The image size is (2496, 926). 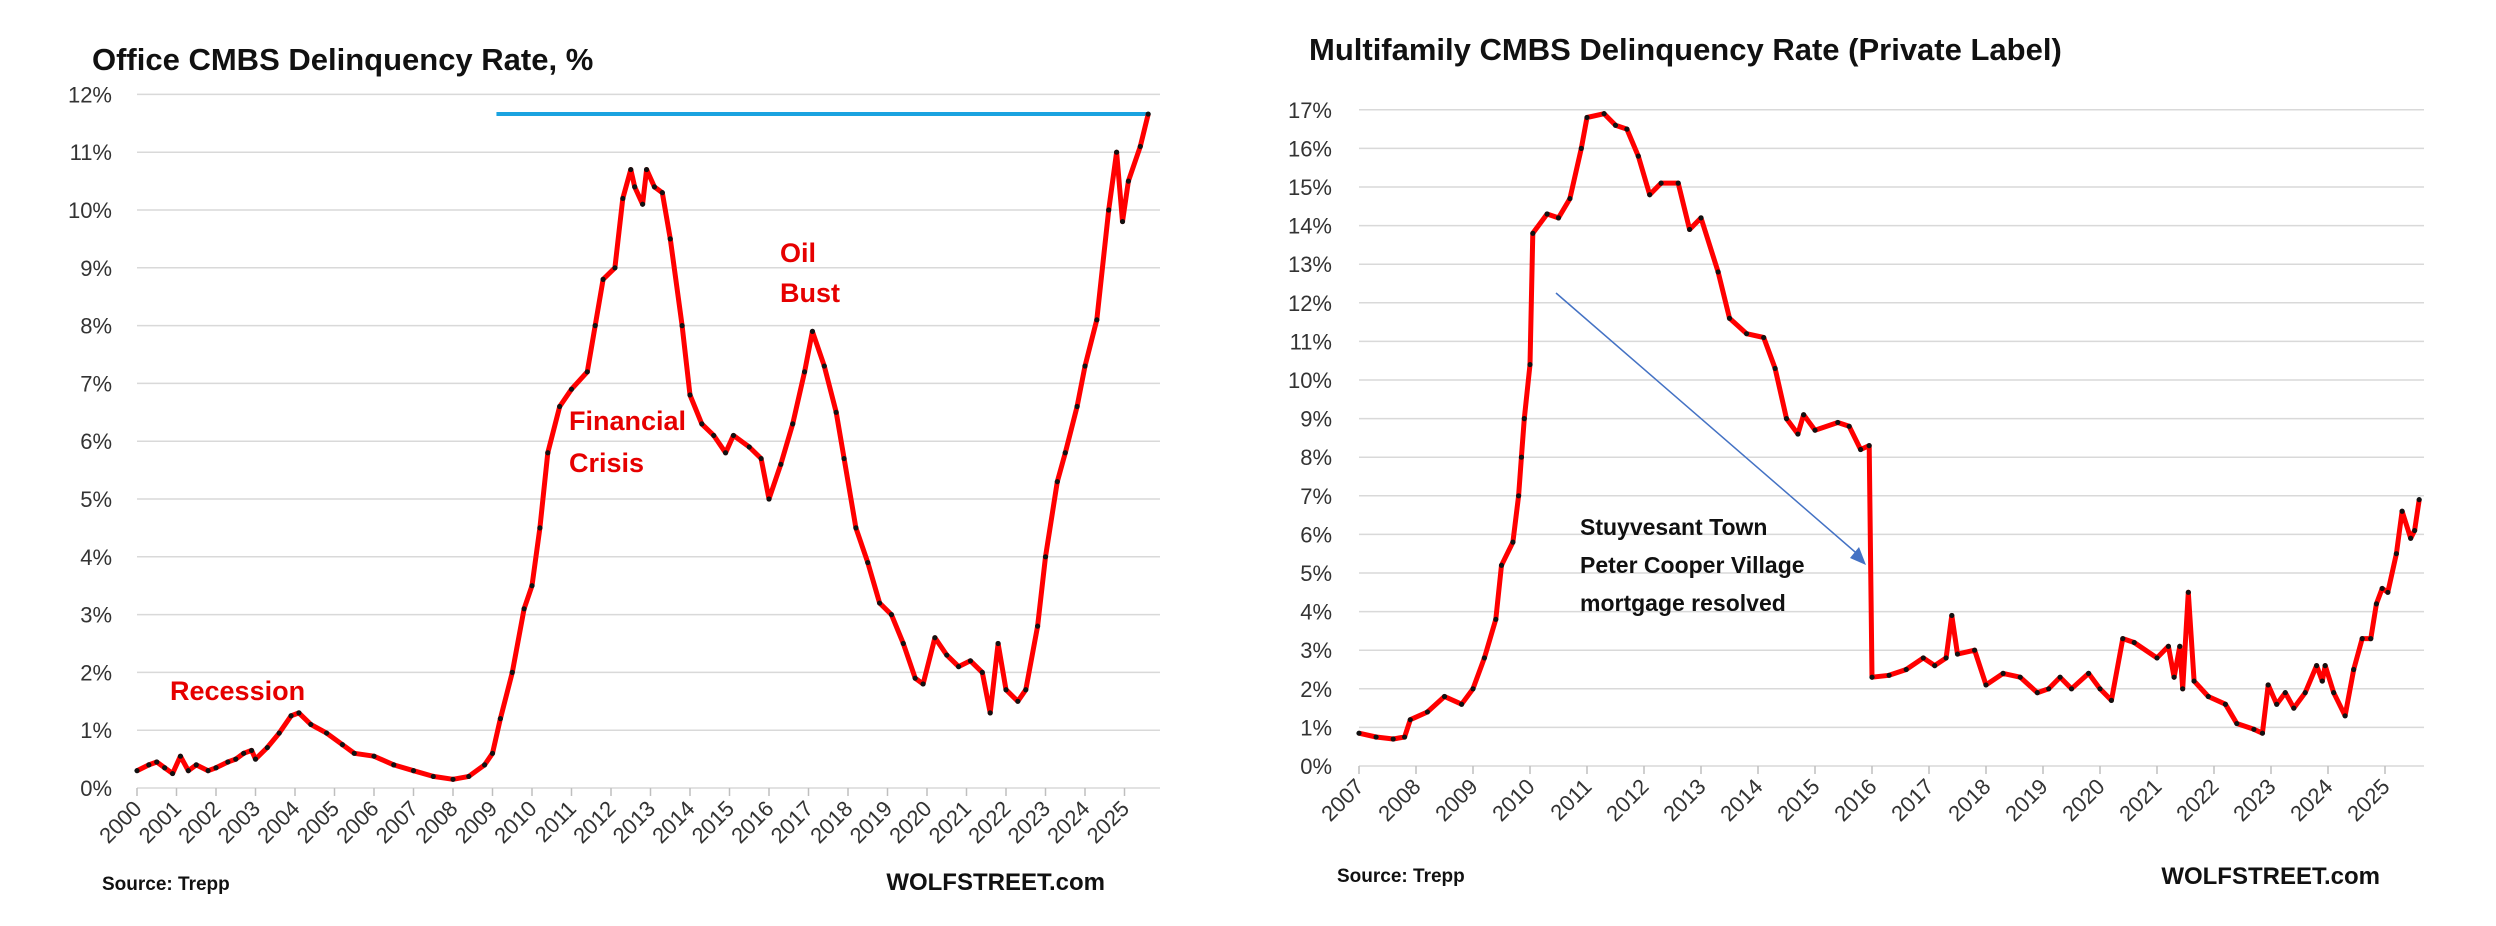 What do you see at coordinates (1310, 226) in the screenshot?
I see `y-tick-label: 14%` at bounding box center [1310, 226].